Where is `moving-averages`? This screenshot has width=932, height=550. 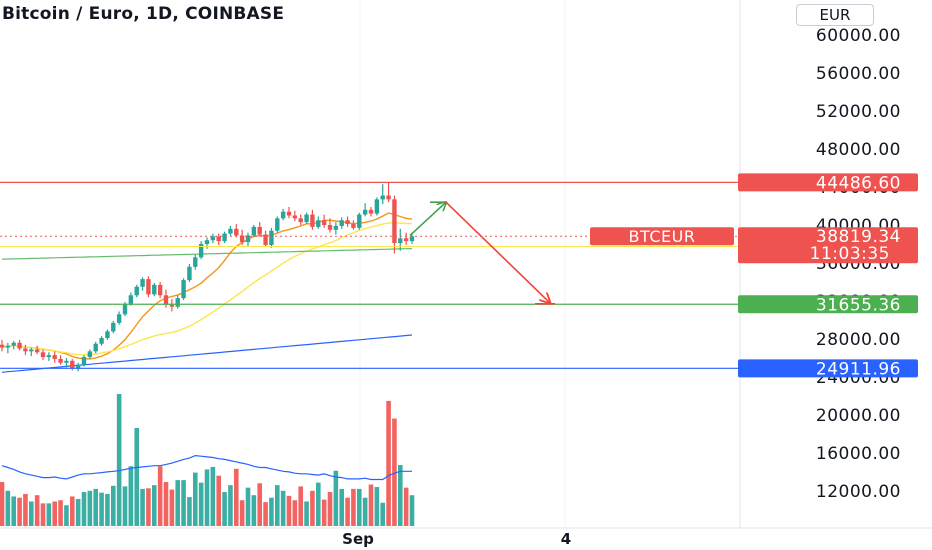 moving-averages is located at coordinates (207, 292).